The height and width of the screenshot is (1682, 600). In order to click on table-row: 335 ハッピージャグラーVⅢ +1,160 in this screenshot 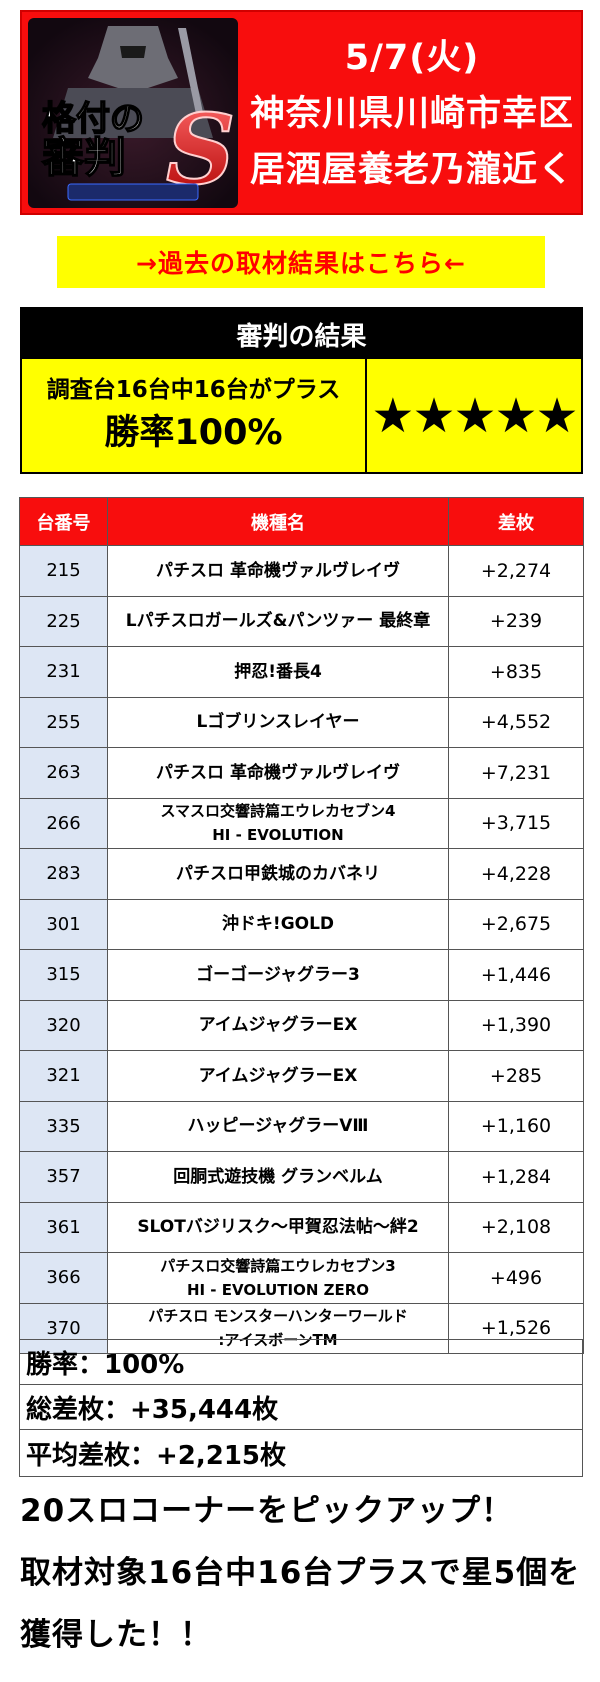, I will do `click(301, 1126)`.